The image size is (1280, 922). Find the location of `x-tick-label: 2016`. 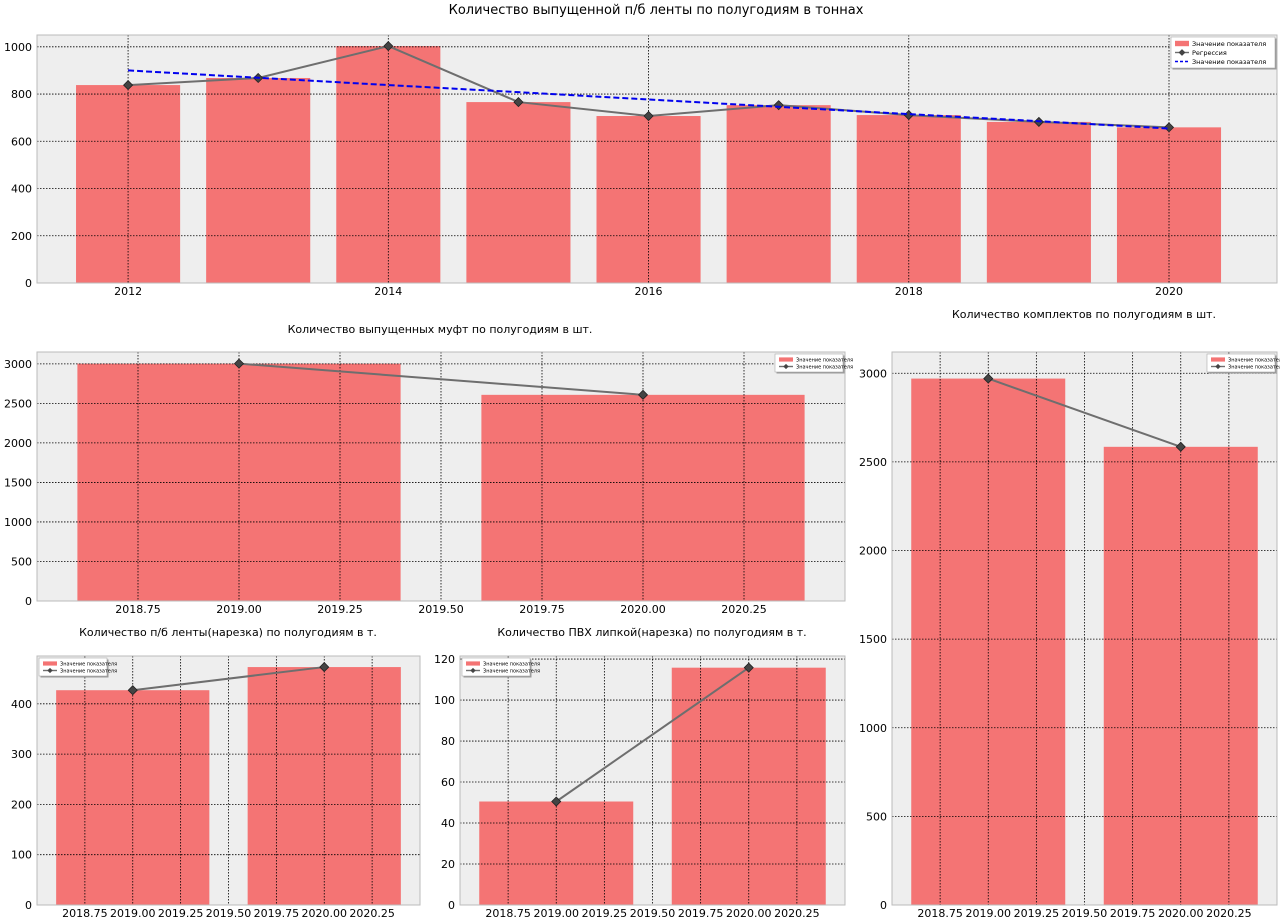

x-tick-label: 2016 is located at coordinates (649, 291).